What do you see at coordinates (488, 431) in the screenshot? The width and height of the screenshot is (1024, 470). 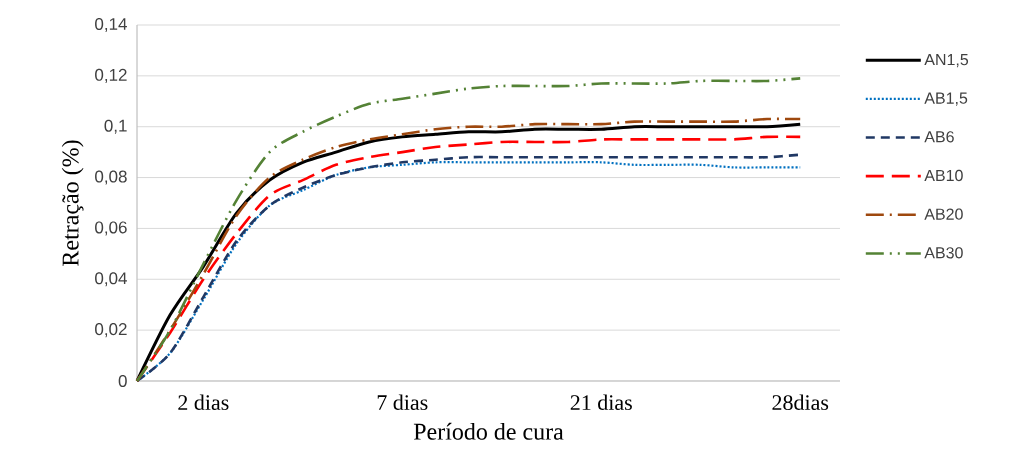 I see `x-axis-title: Período de cura` at bounding box center [488, 431].